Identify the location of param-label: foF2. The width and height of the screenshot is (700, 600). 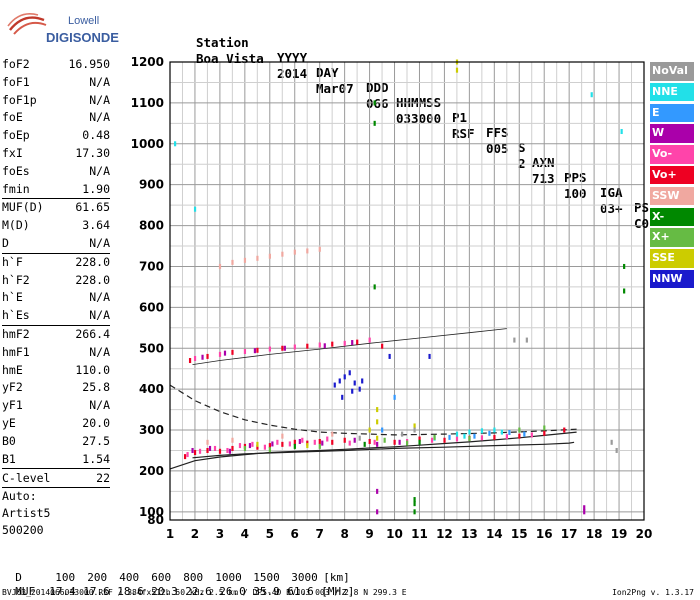
(16, 64).